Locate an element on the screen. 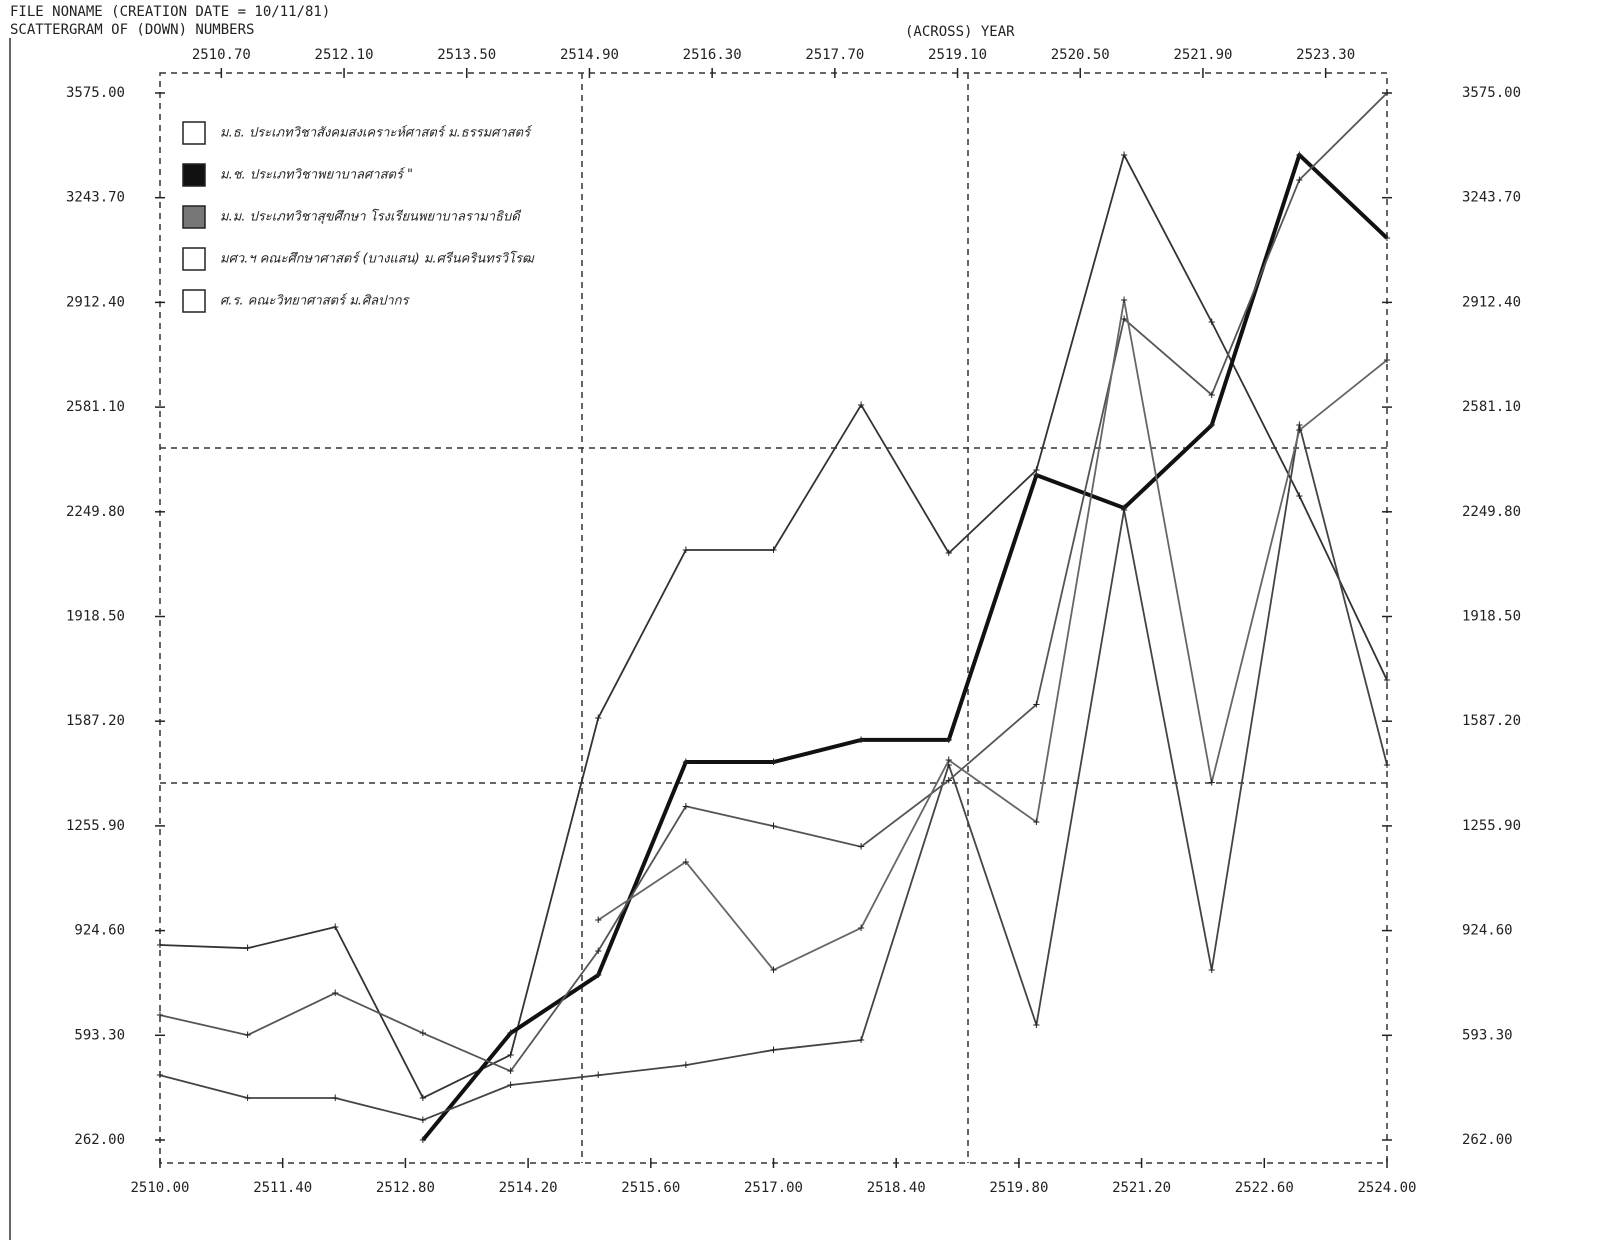 The height and width of the screenshot is (1246, 1597). x-tick-label: 2517.00 is located at coordinates (773, 1188).